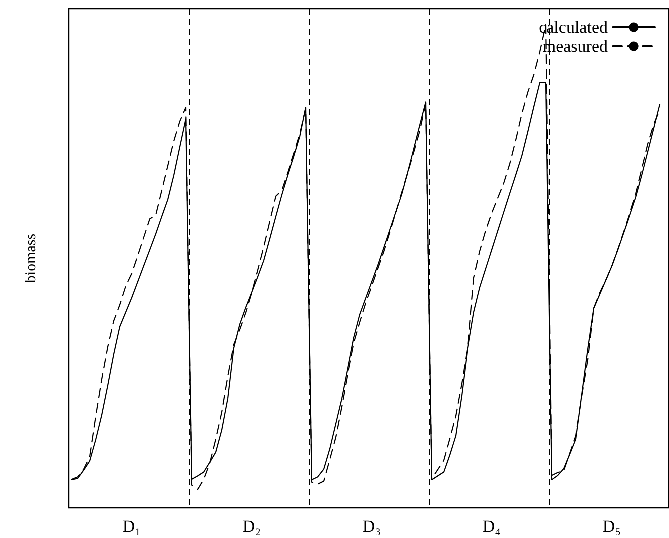 This screenshot has height=538, width=669. What do you see at coordinates (492, 526) in the screenshot?
I see `x-tick-label: D₄` at bounding box center [492, 526].